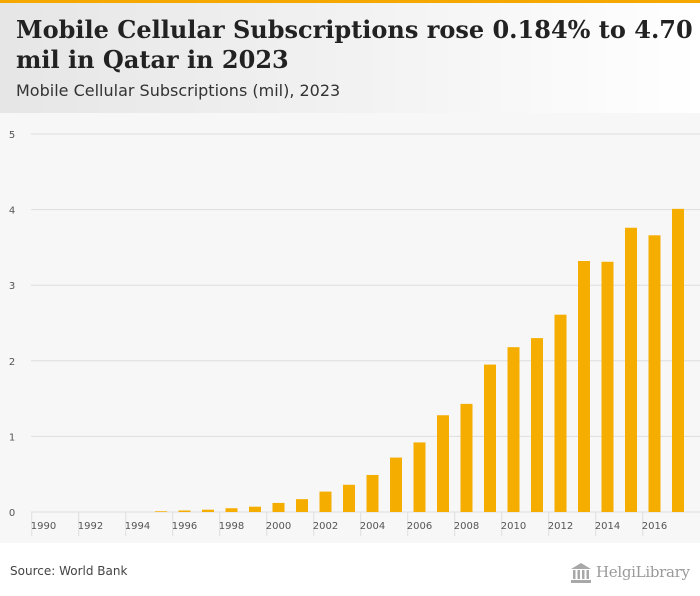  I want to click on source-note: Source: World Bank, so click(69, 571).